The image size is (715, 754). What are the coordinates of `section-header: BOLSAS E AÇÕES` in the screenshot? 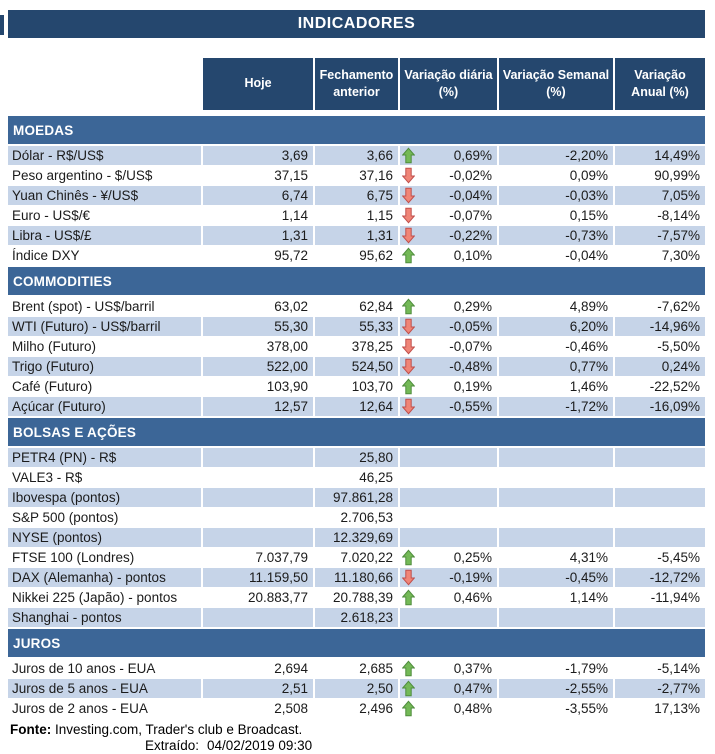 It's located at (356, 432).